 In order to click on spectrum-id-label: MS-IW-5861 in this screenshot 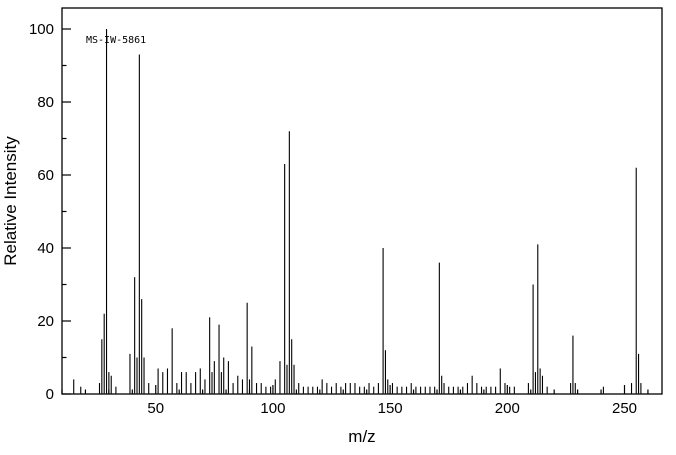, I will do `click(116, 40)`.